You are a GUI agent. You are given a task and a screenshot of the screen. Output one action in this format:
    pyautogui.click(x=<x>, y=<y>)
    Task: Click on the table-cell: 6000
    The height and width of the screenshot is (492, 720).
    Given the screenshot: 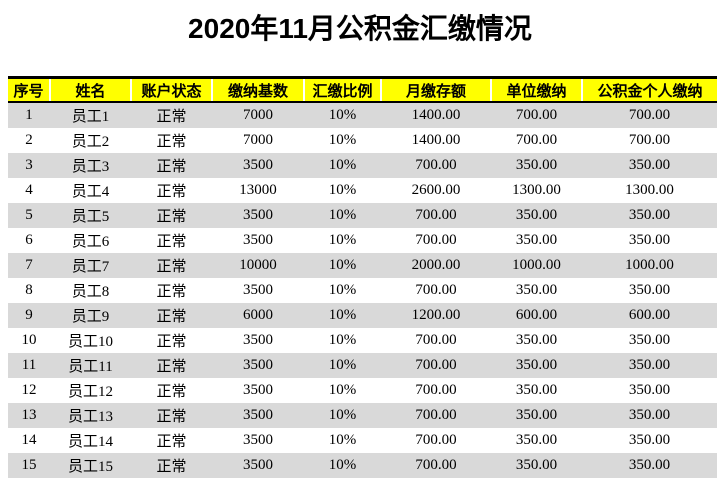 What is the action you would take?
    pyautogui.click(x=258, y=315)
    